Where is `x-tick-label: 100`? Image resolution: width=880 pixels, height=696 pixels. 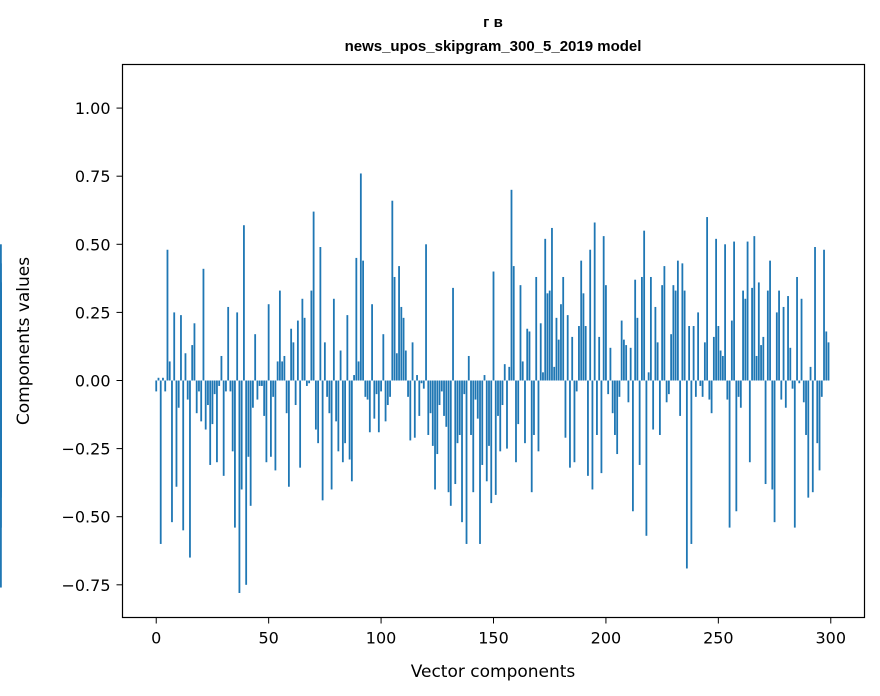
x-tick-label: 100 is located at coordinates (381, 638).